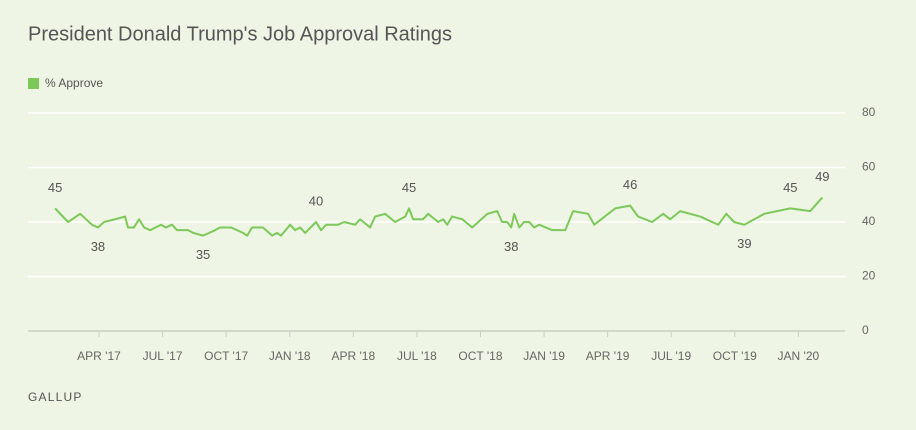 This screenshot has width=916, height=430. What do you see at coordinates (799, 356) in the screenshot?
I see `x-tick-label: JAN '20` at bounding box center [799, 356].